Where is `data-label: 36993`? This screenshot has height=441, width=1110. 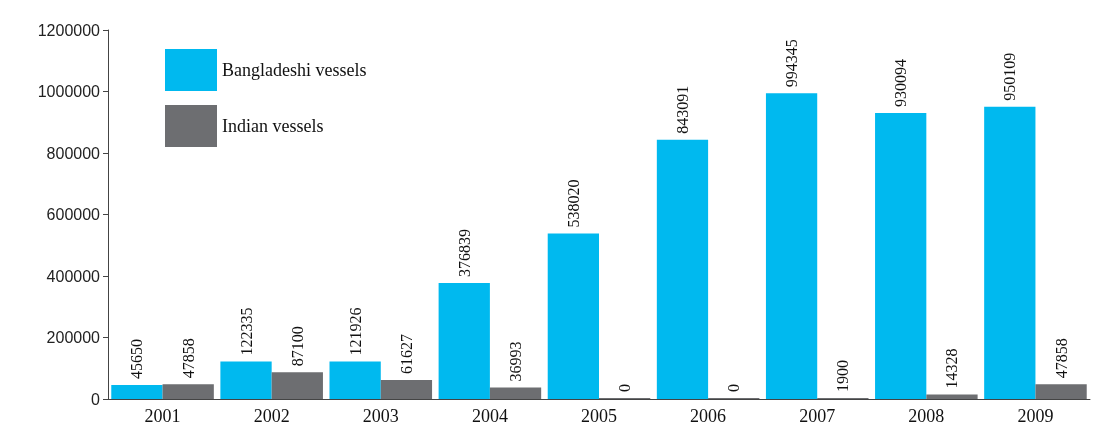 data-label: 36993 is located at coordinates (516, 361).